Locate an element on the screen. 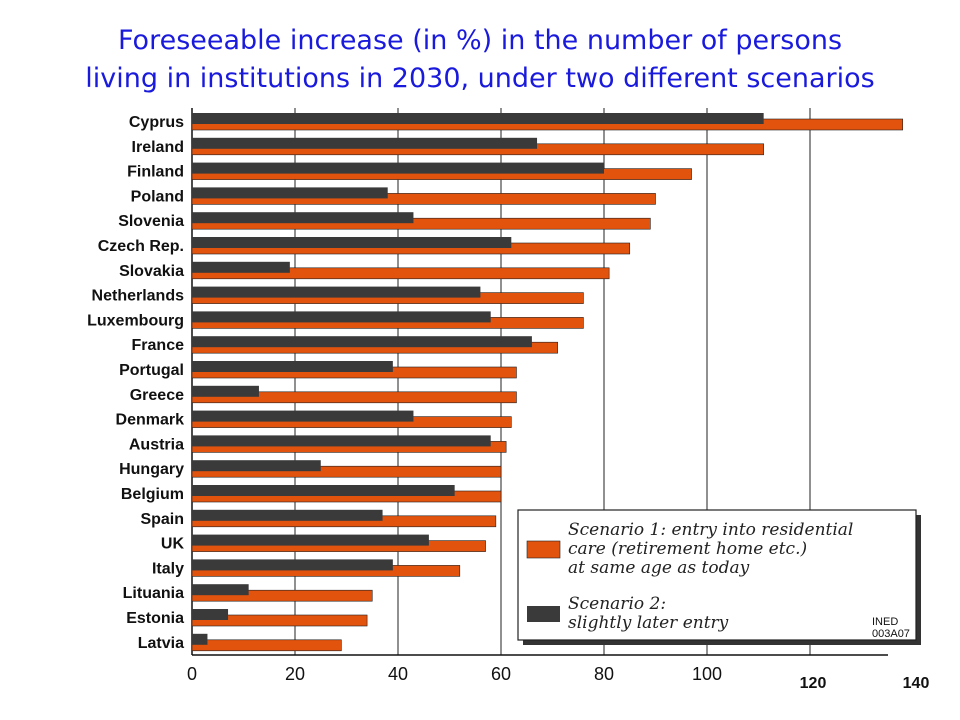  ined-stamp: 003A07 is located at coordinates (891, 634).